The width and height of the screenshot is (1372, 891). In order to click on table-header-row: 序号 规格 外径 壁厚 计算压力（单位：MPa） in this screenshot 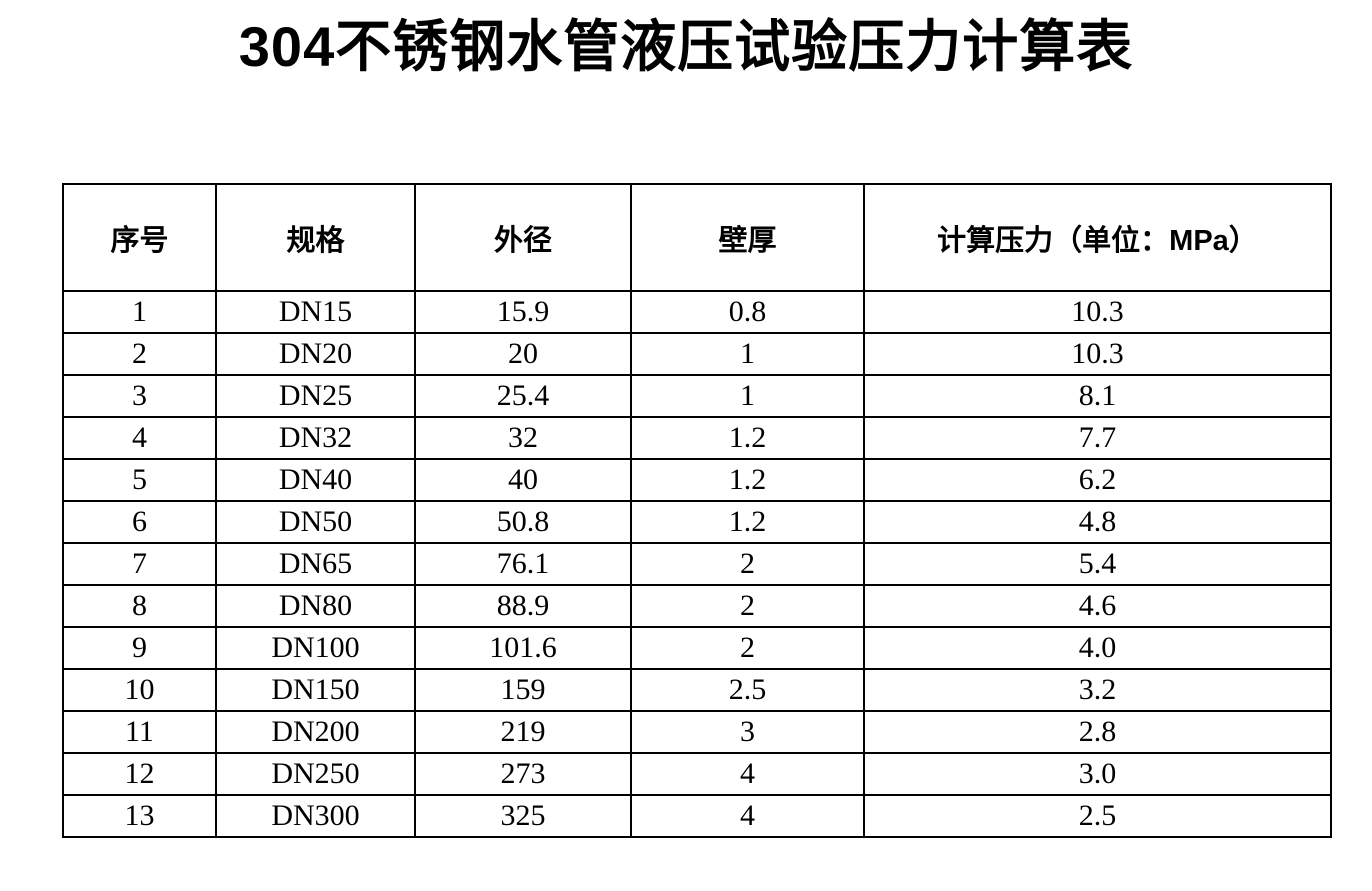, I will do `click(697, 237)`.